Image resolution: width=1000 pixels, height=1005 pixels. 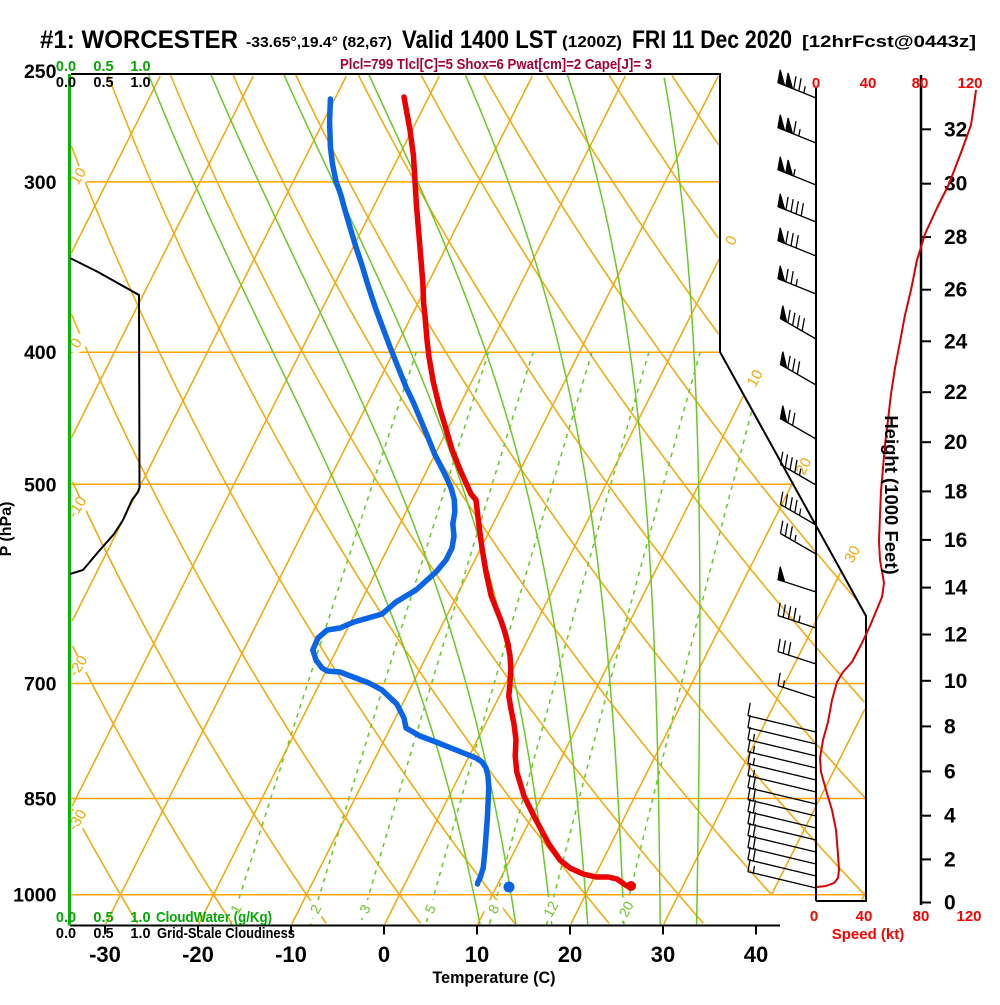 I want to click on svg-text: -20, so click(x=198, y=954).